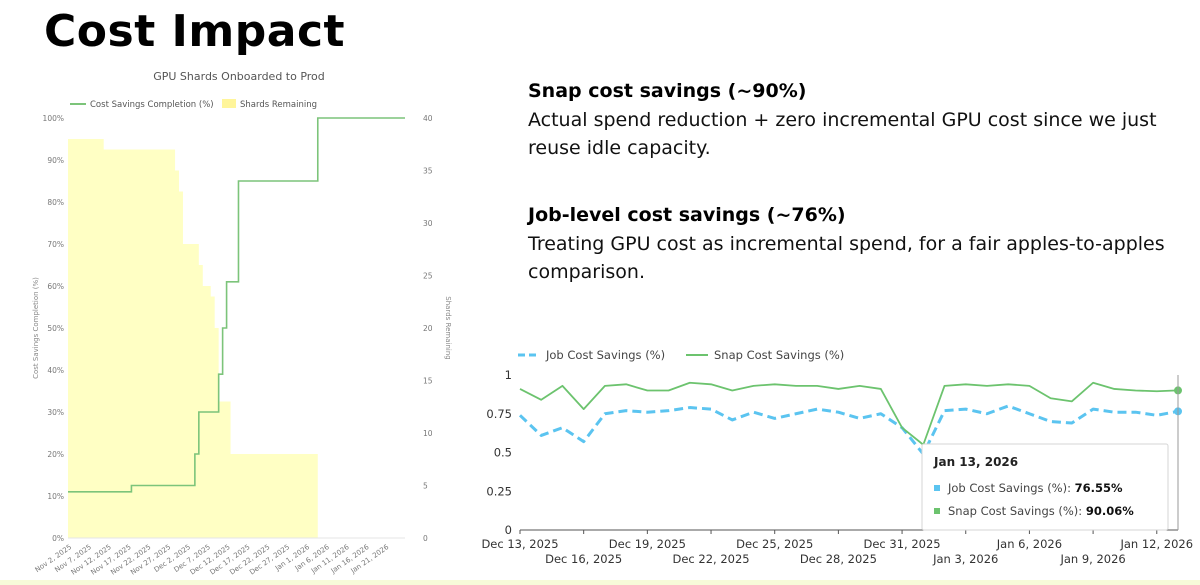 This screenshot has height=585, width=1200. Describe the element at coordinates (55, 286) in the screenshot. I see `chart1-ytick: 60%` at that location.